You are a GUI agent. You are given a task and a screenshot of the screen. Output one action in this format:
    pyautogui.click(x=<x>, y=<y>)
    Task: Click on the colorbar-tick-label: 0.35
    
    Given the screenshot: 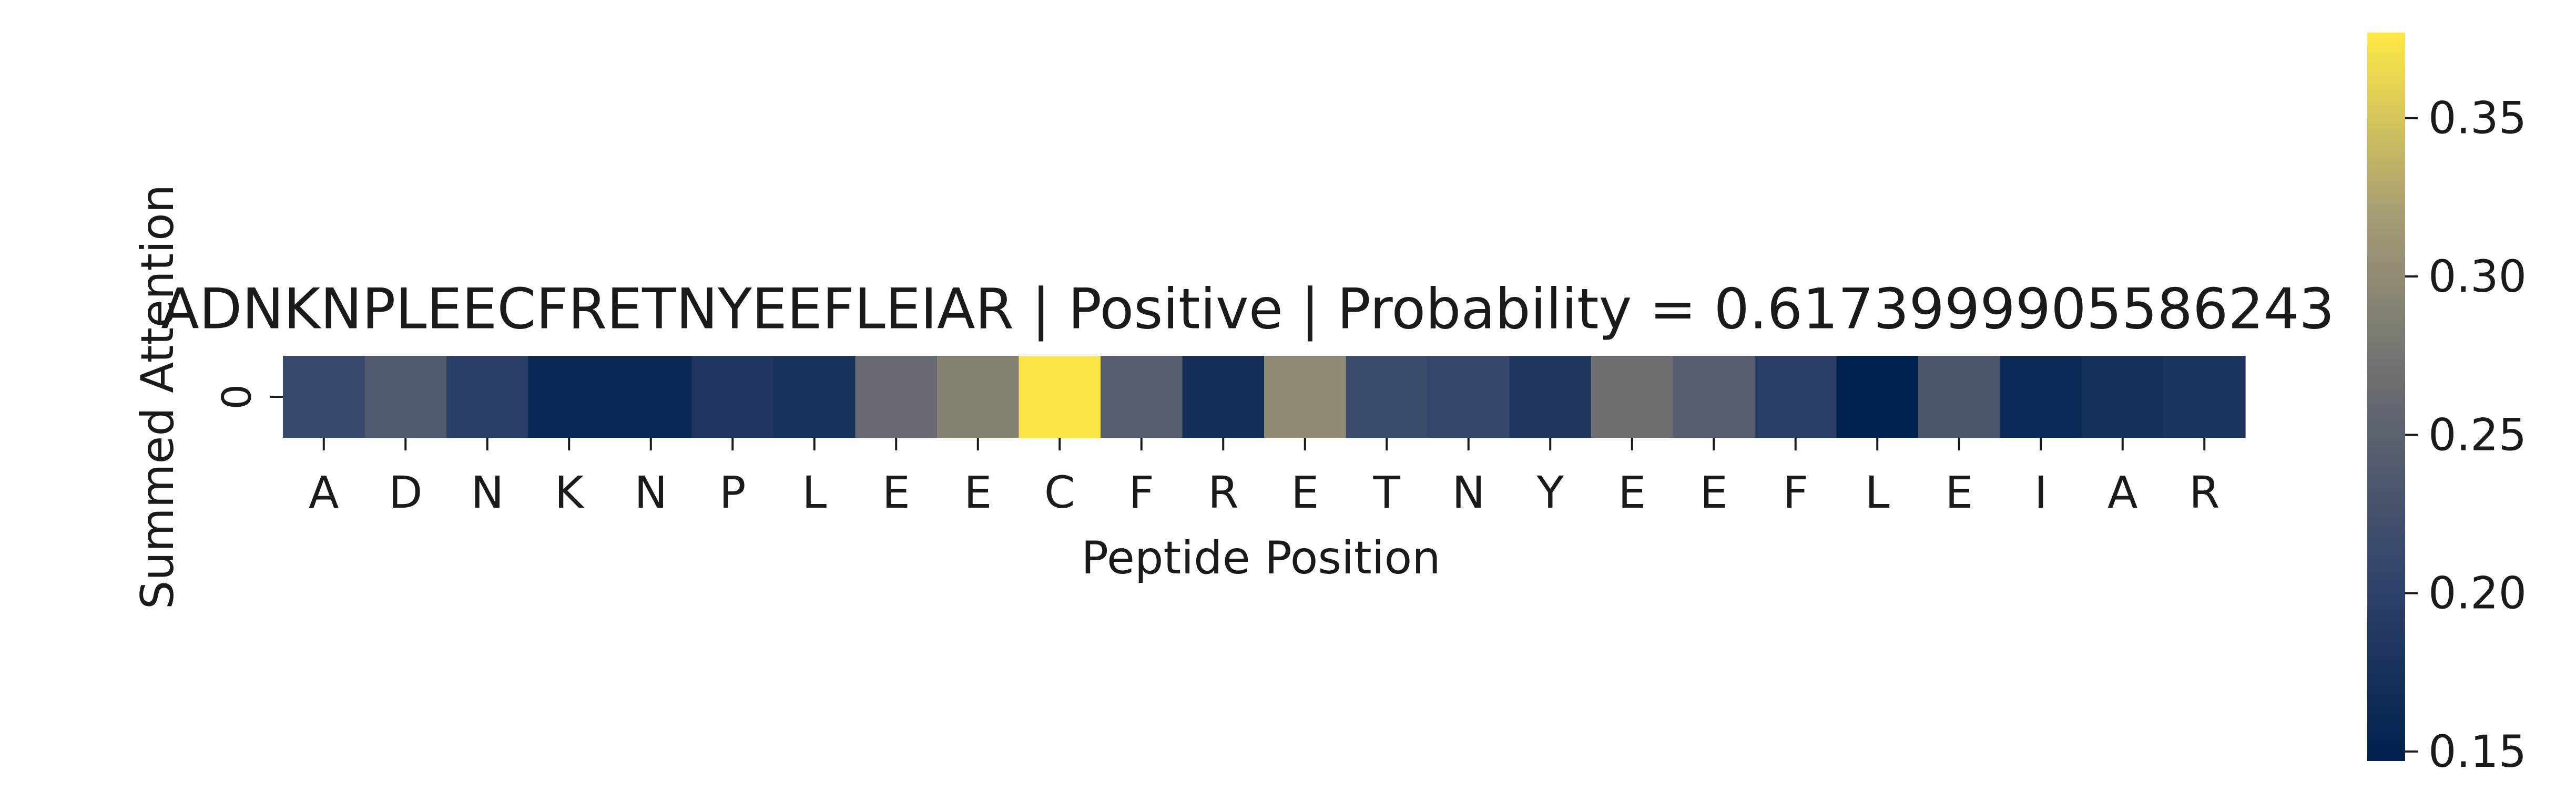 What is the action you would take?
    pyautogui.click(x=2477, y=118)
    